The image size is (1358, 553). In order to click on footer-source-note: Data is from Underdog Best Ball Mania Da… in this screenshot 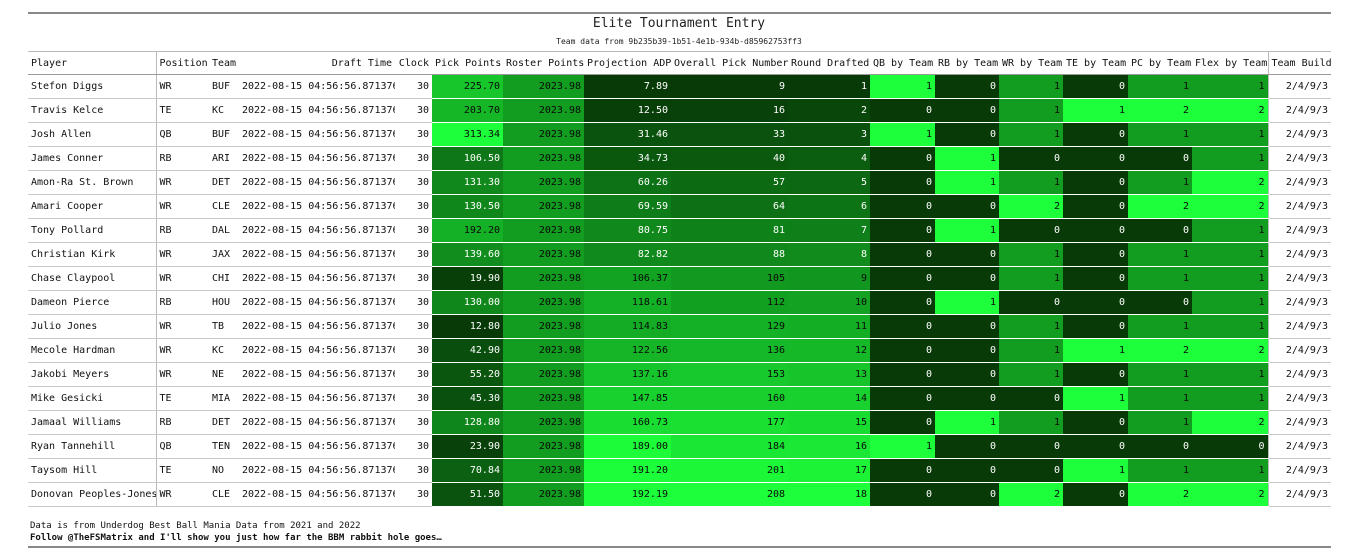, I will do `click(195, 526)`.